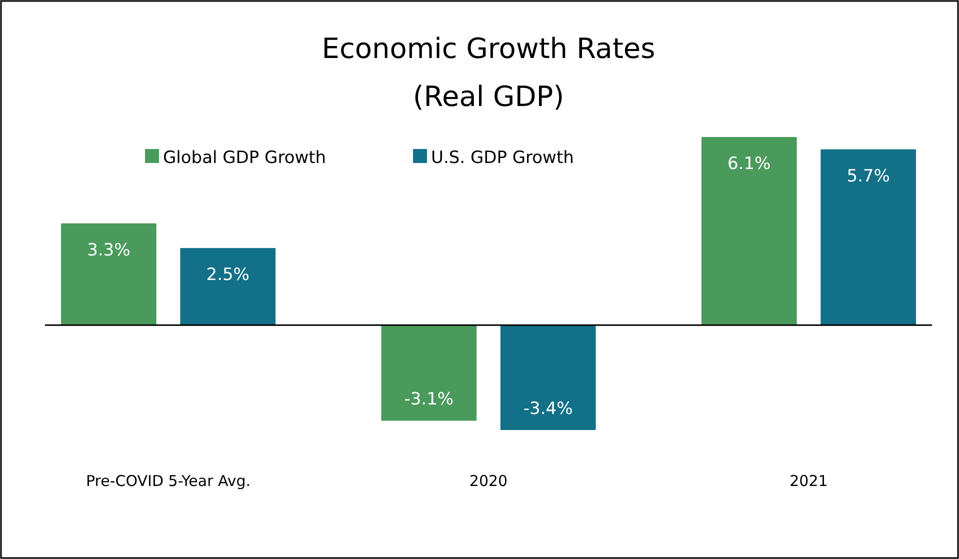  Describe the element at coordinates (749, 164) in the screenshot. I see `data-label: 6.1%` at that location.